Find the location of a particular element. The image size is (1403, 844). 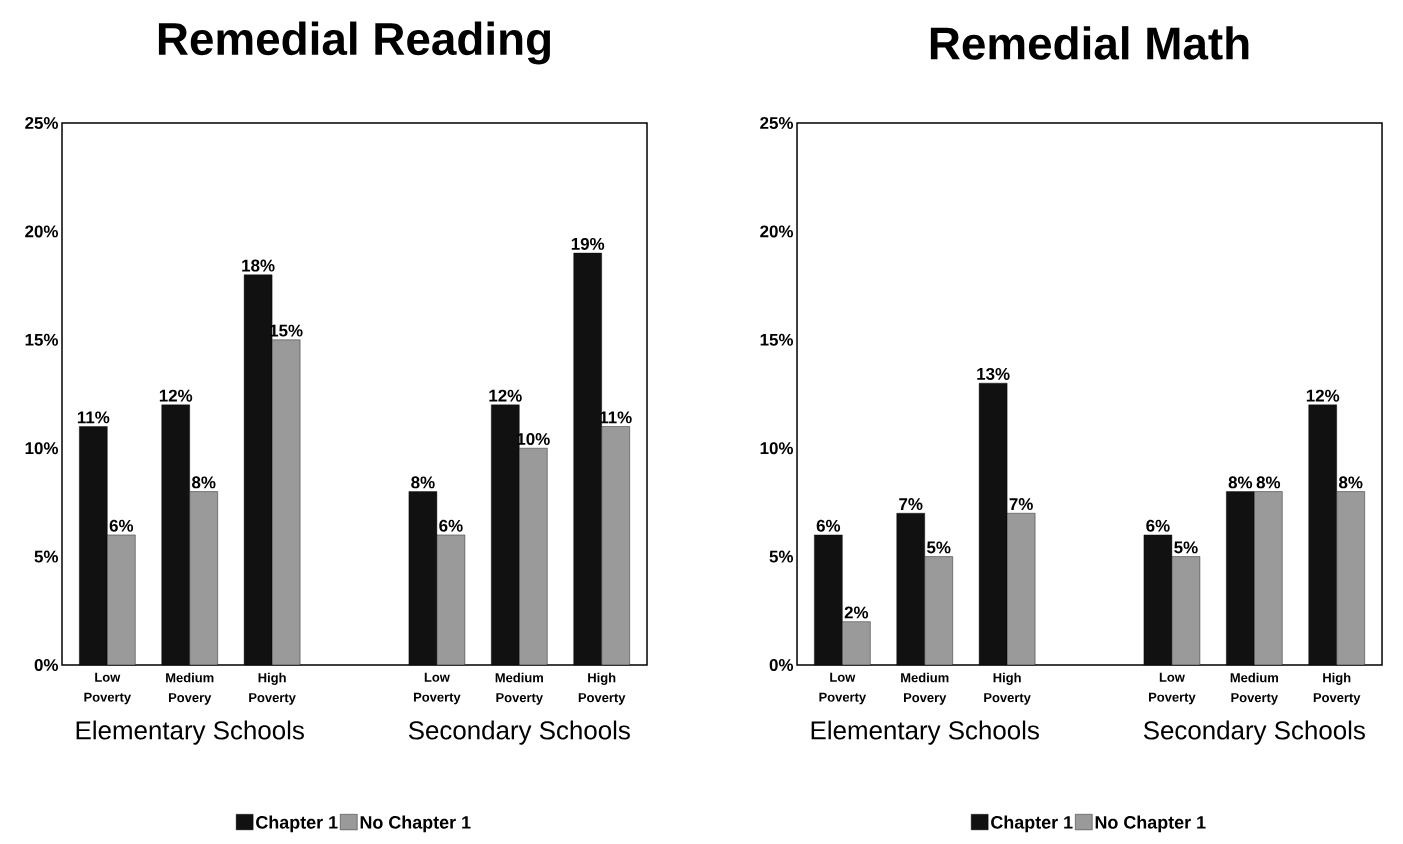

chart-title: Remedial Reading is located at coordinates (354, 43).